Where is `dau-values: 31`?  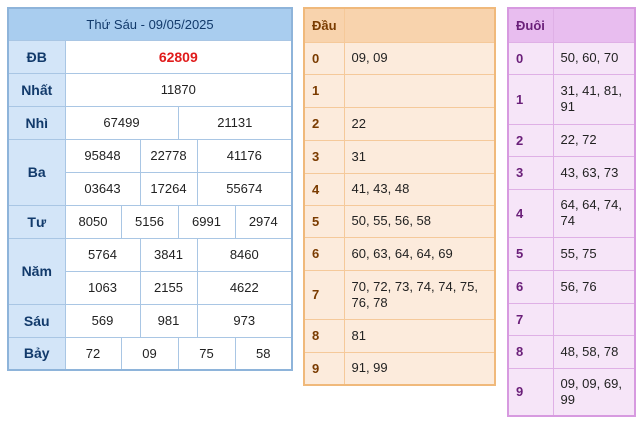 dau-values: 31 is located at coordinates (419, 156).